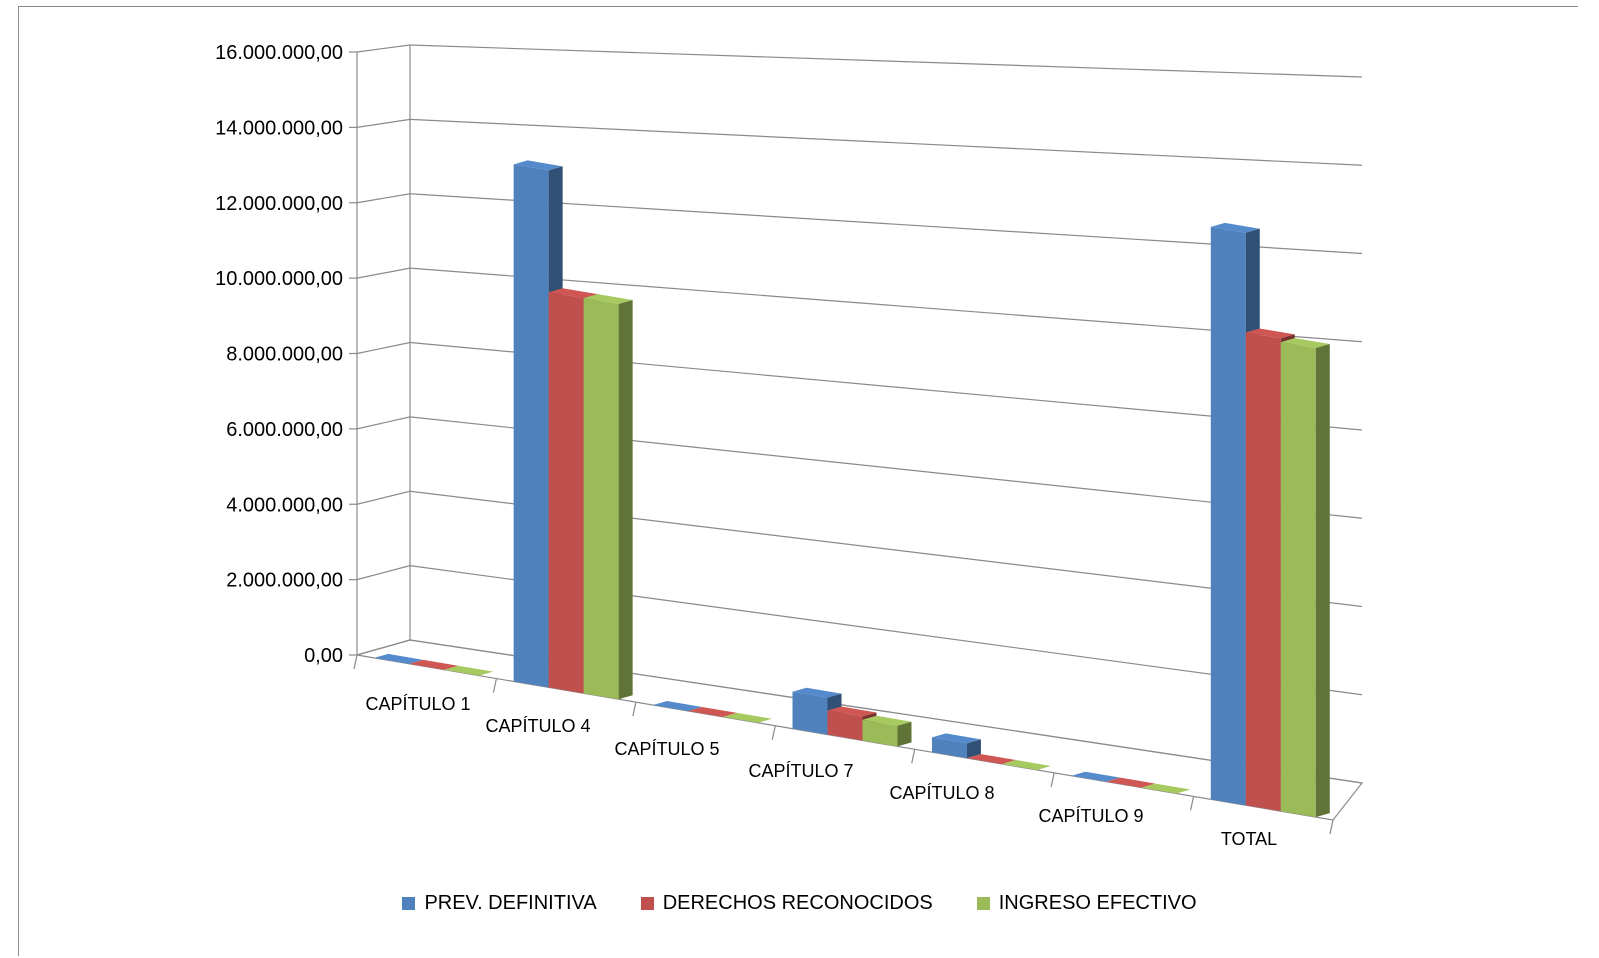 The width and height of the screenshot is (1599, 958). What do you see at coordinates (666, 749) in the screenshot?
I see `x-tick-label: CAPÍTULO 5` at bounding box center [666, 749].